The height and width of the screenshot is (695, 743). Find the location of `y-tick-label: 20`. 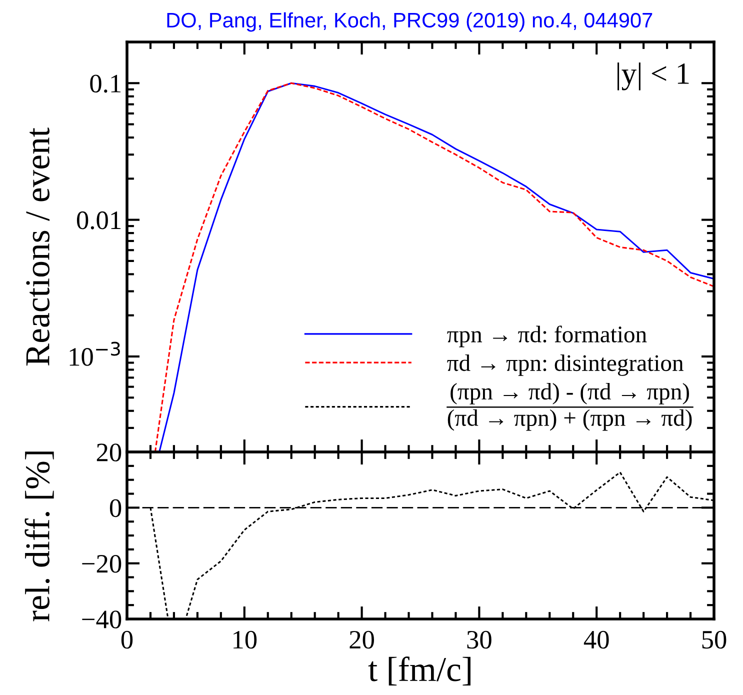

y-tick-label: 20 is located at coordinates (109, 453).